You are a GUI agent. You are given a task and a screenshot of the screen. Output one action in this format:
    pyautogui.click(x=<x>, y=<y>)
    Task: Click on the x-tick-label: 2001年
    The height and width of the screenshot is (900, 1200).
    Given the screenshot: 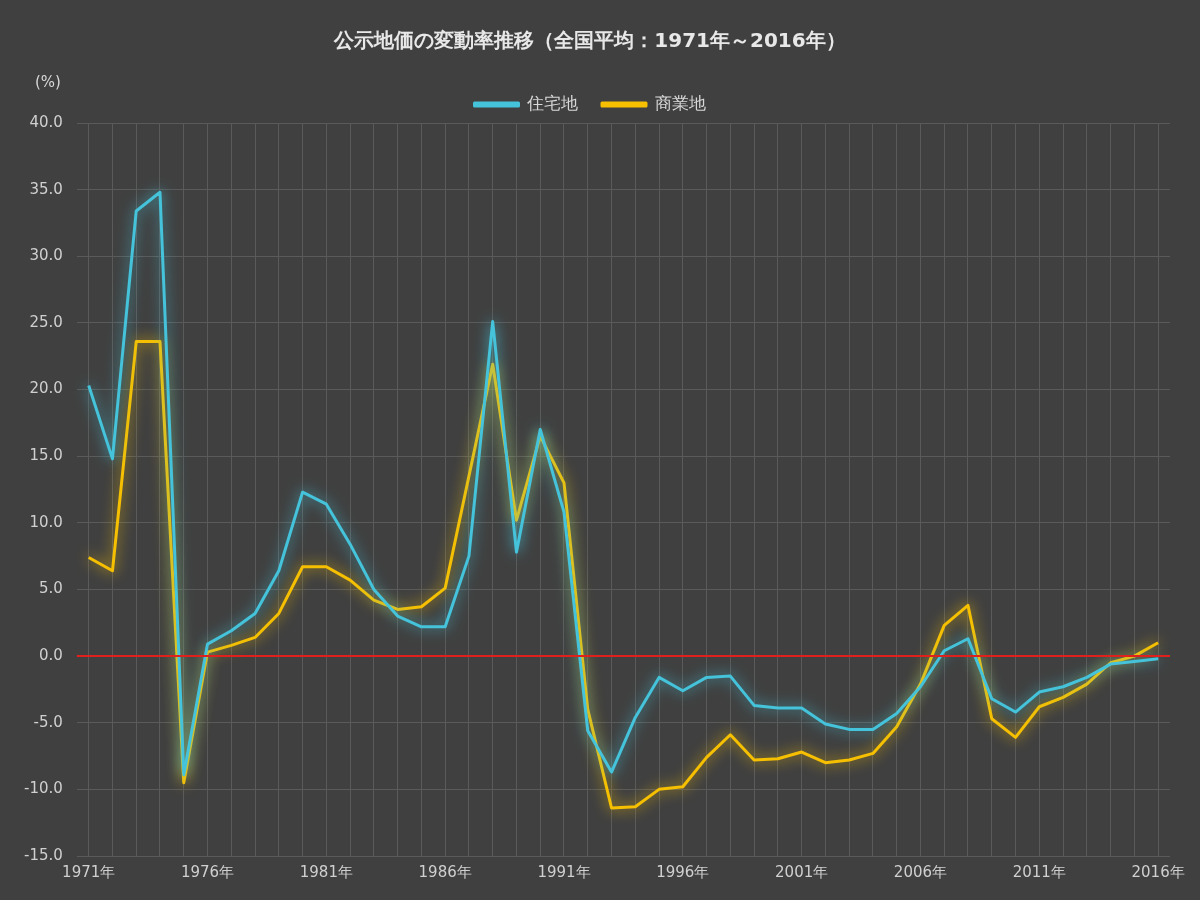 What is the action you would take?
    pyautogui.click(x=802, y=871)
    